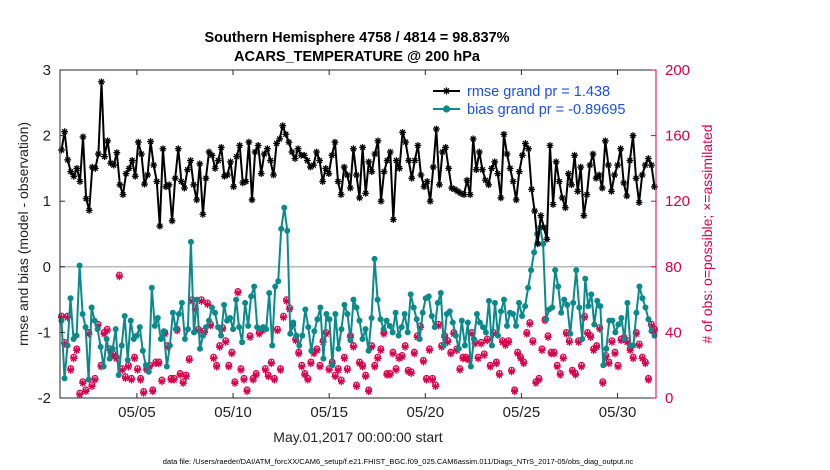  What do you see at coordinates (446, 91) in the screenshot?
I see `legend-rmse-marker` at bounding box center [446, 91].